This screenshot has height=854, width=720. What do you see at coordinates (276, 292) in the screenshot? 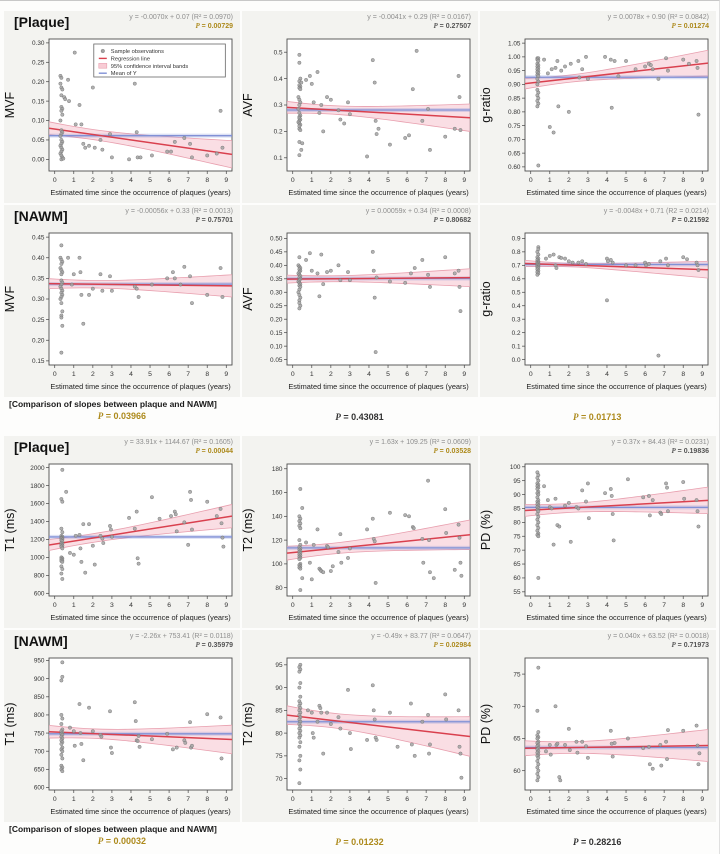
I see `y-tick-label: 0.30` at bounding box center [276, 292].